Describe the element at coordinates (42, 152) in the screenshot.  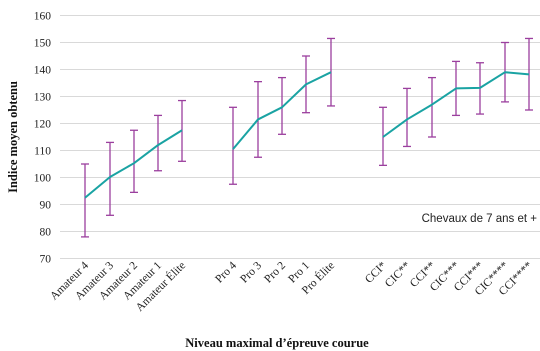
I see `y-tick-label: 110` at that location.